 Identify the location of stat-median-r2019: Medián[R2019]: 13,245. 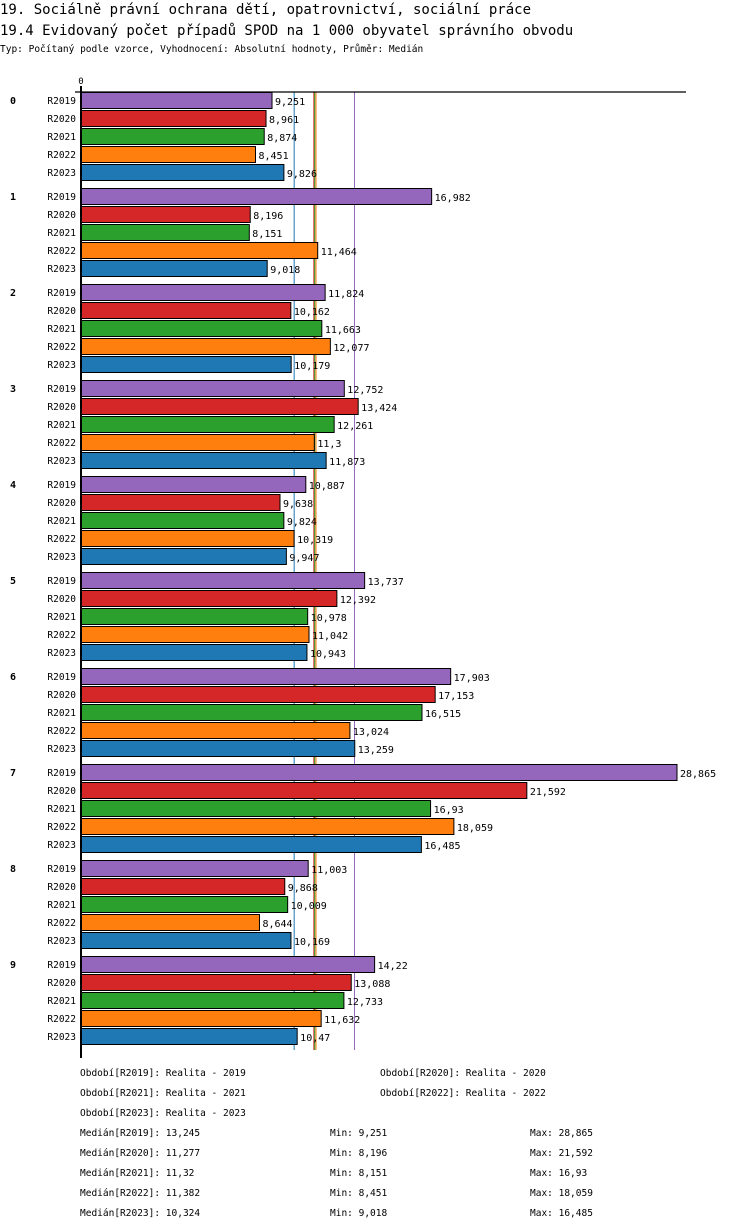
(140, 1133).